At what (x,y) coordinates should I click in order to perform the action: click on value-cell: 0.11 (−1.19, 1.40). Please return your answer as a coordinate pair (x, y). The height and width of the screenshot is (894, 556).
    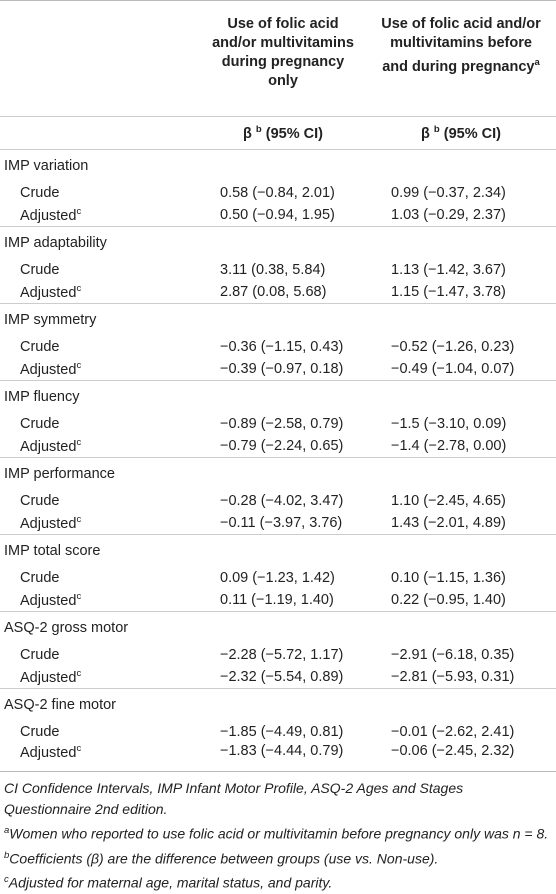
    Looking at the image, I should click on (277, 600).